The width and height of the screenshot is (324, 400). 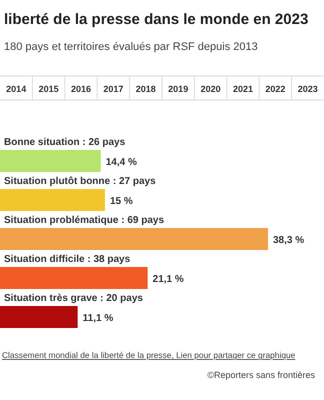 What do you see at coordinates (149, 355) in the screenshot?
I see `text: Classement mondial de la liberté de la presse, Lien pour partager ce graphique` at bounding box center [149, 355].